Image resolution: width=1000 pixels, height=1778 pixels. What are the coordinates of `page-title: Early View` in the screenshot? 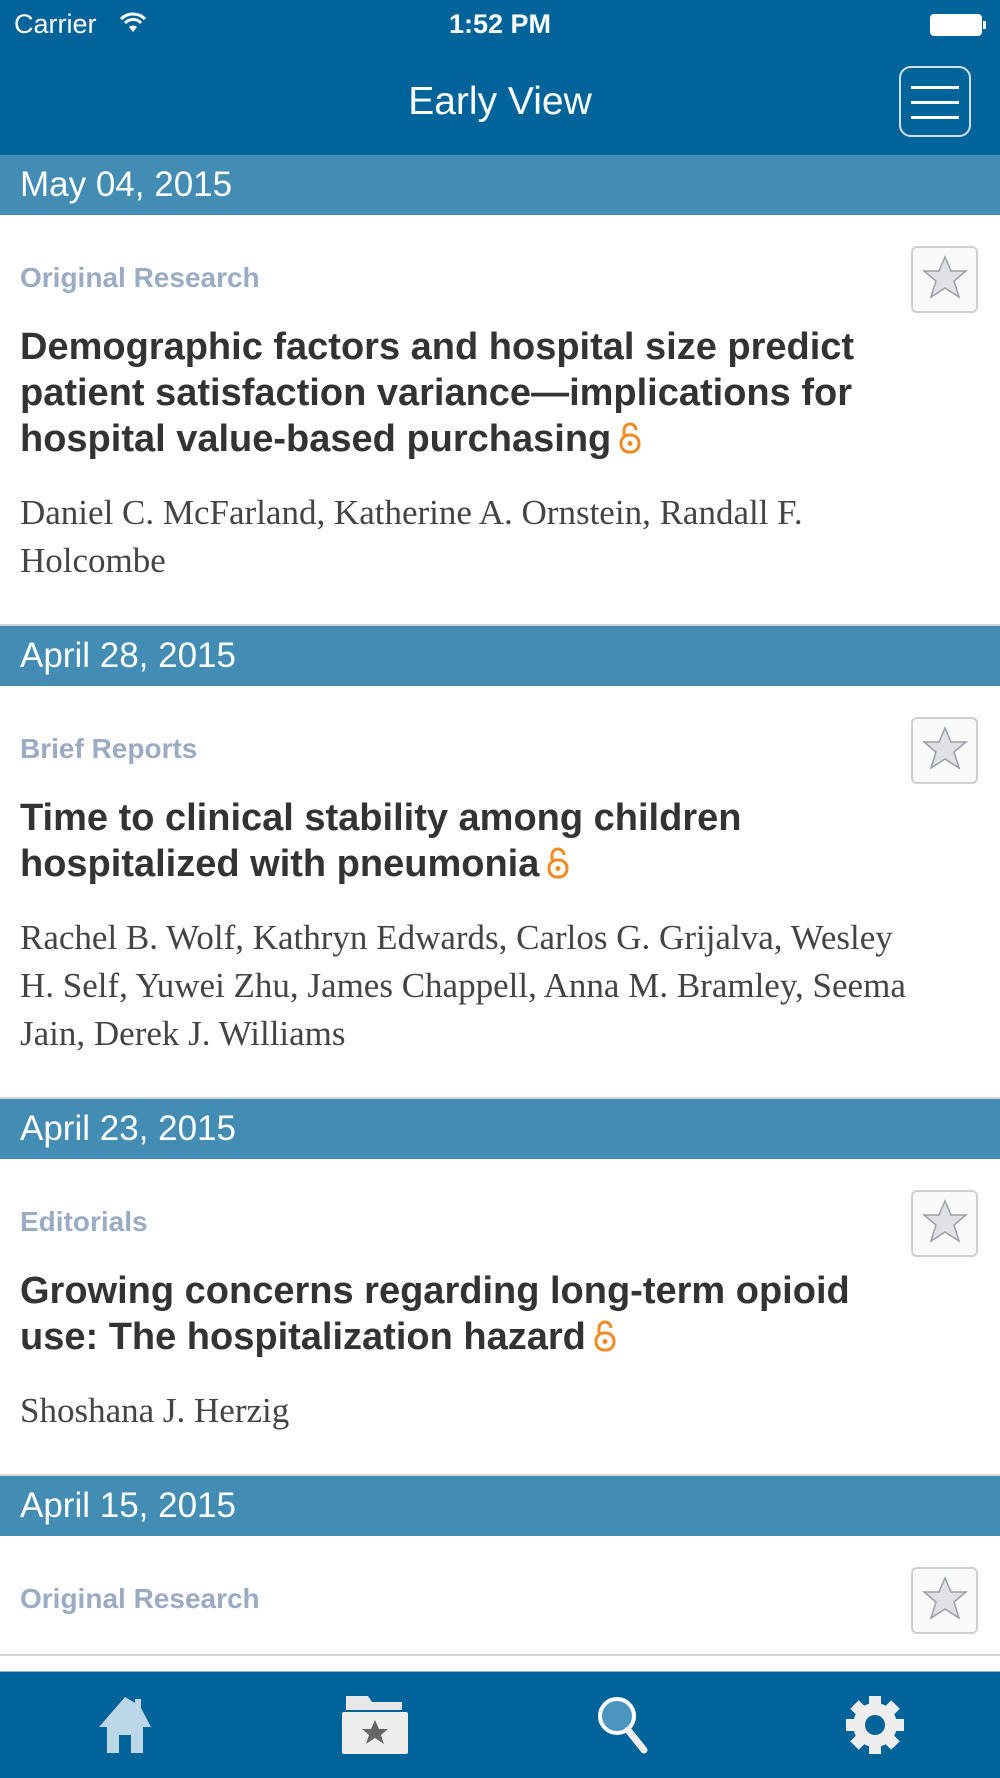 It's located at (500, 101).